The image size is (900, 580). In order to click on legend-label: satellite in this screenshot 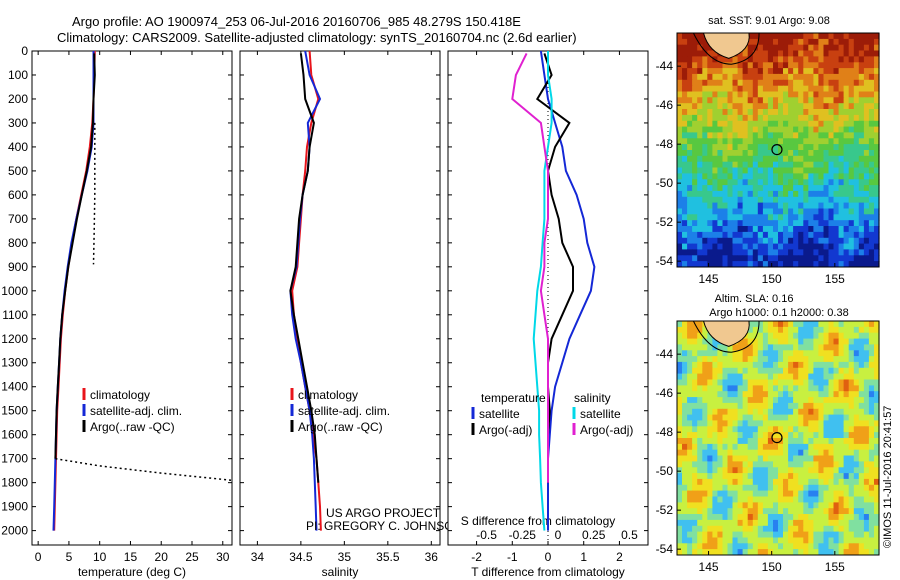, I will do `click(600, 414)`.